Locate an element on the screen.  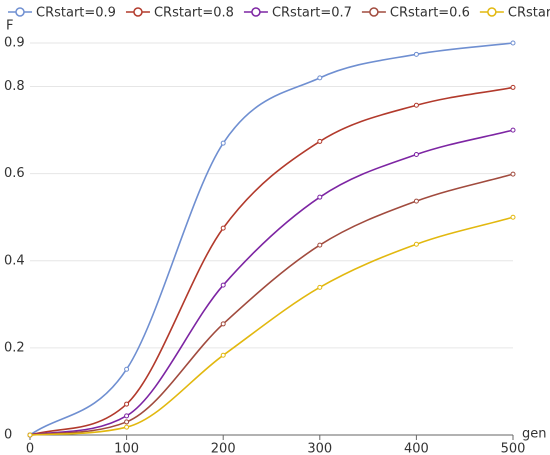
y-axis-label: F is located at coordinates (9, 26).